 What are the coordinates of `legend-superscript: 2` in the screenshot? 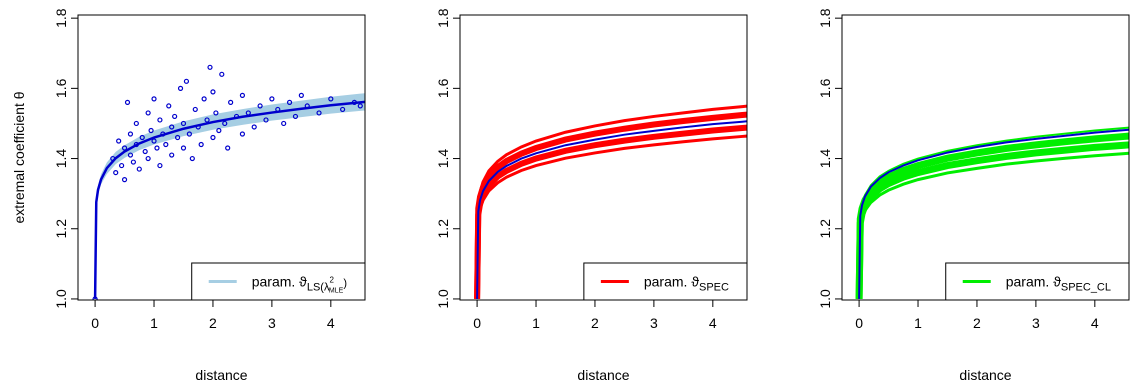 It's located at (331, 280).